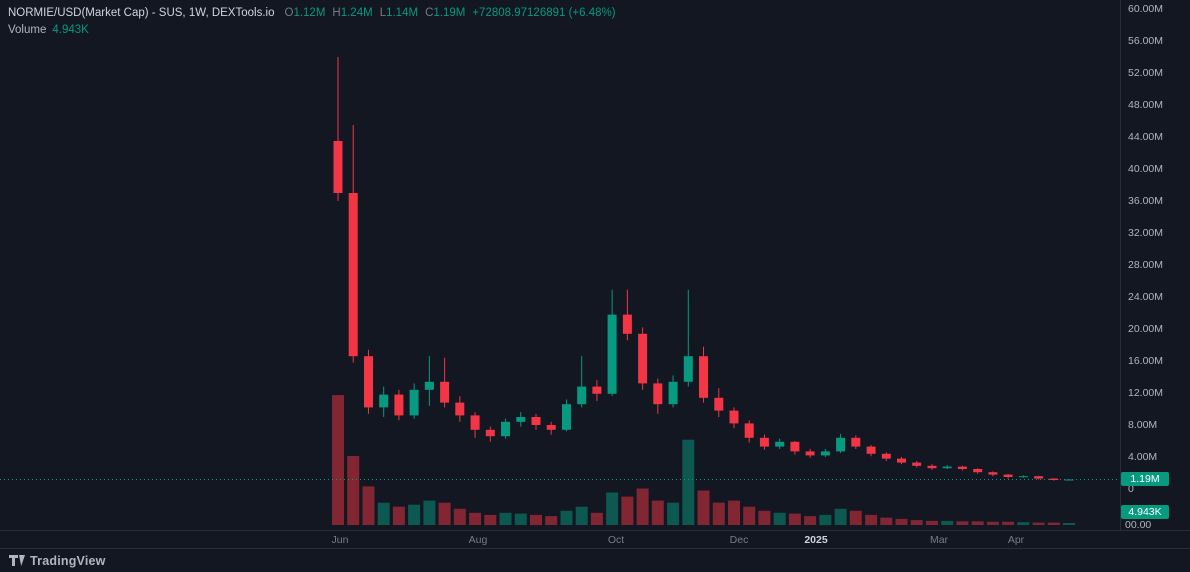  Describe the element at coordinates (1145, 512) in the screenshot. I see `last-volume-badge: 4.943K` at that location.